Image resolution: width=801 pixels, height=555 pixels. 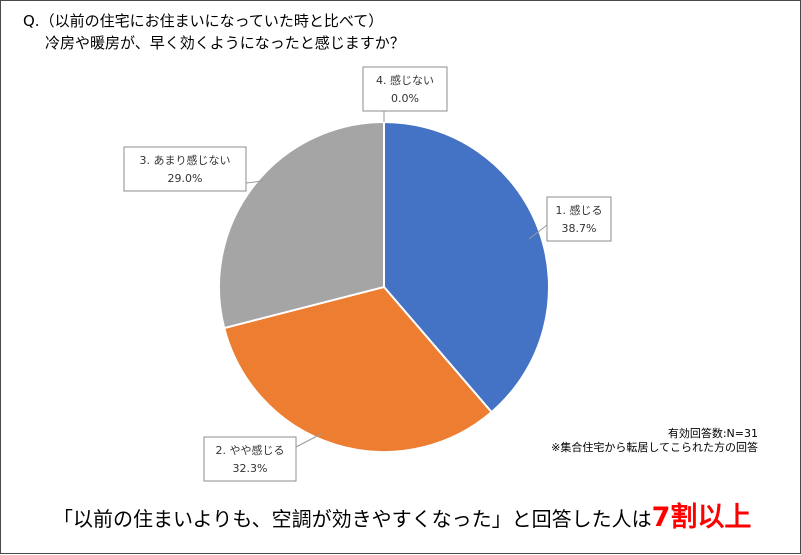 What do you see at coordinates (654, 447) in the screenshot?
I see `footnote: ※集合住宅から転居してこられた方の回答` at bounding box center [654, 447].